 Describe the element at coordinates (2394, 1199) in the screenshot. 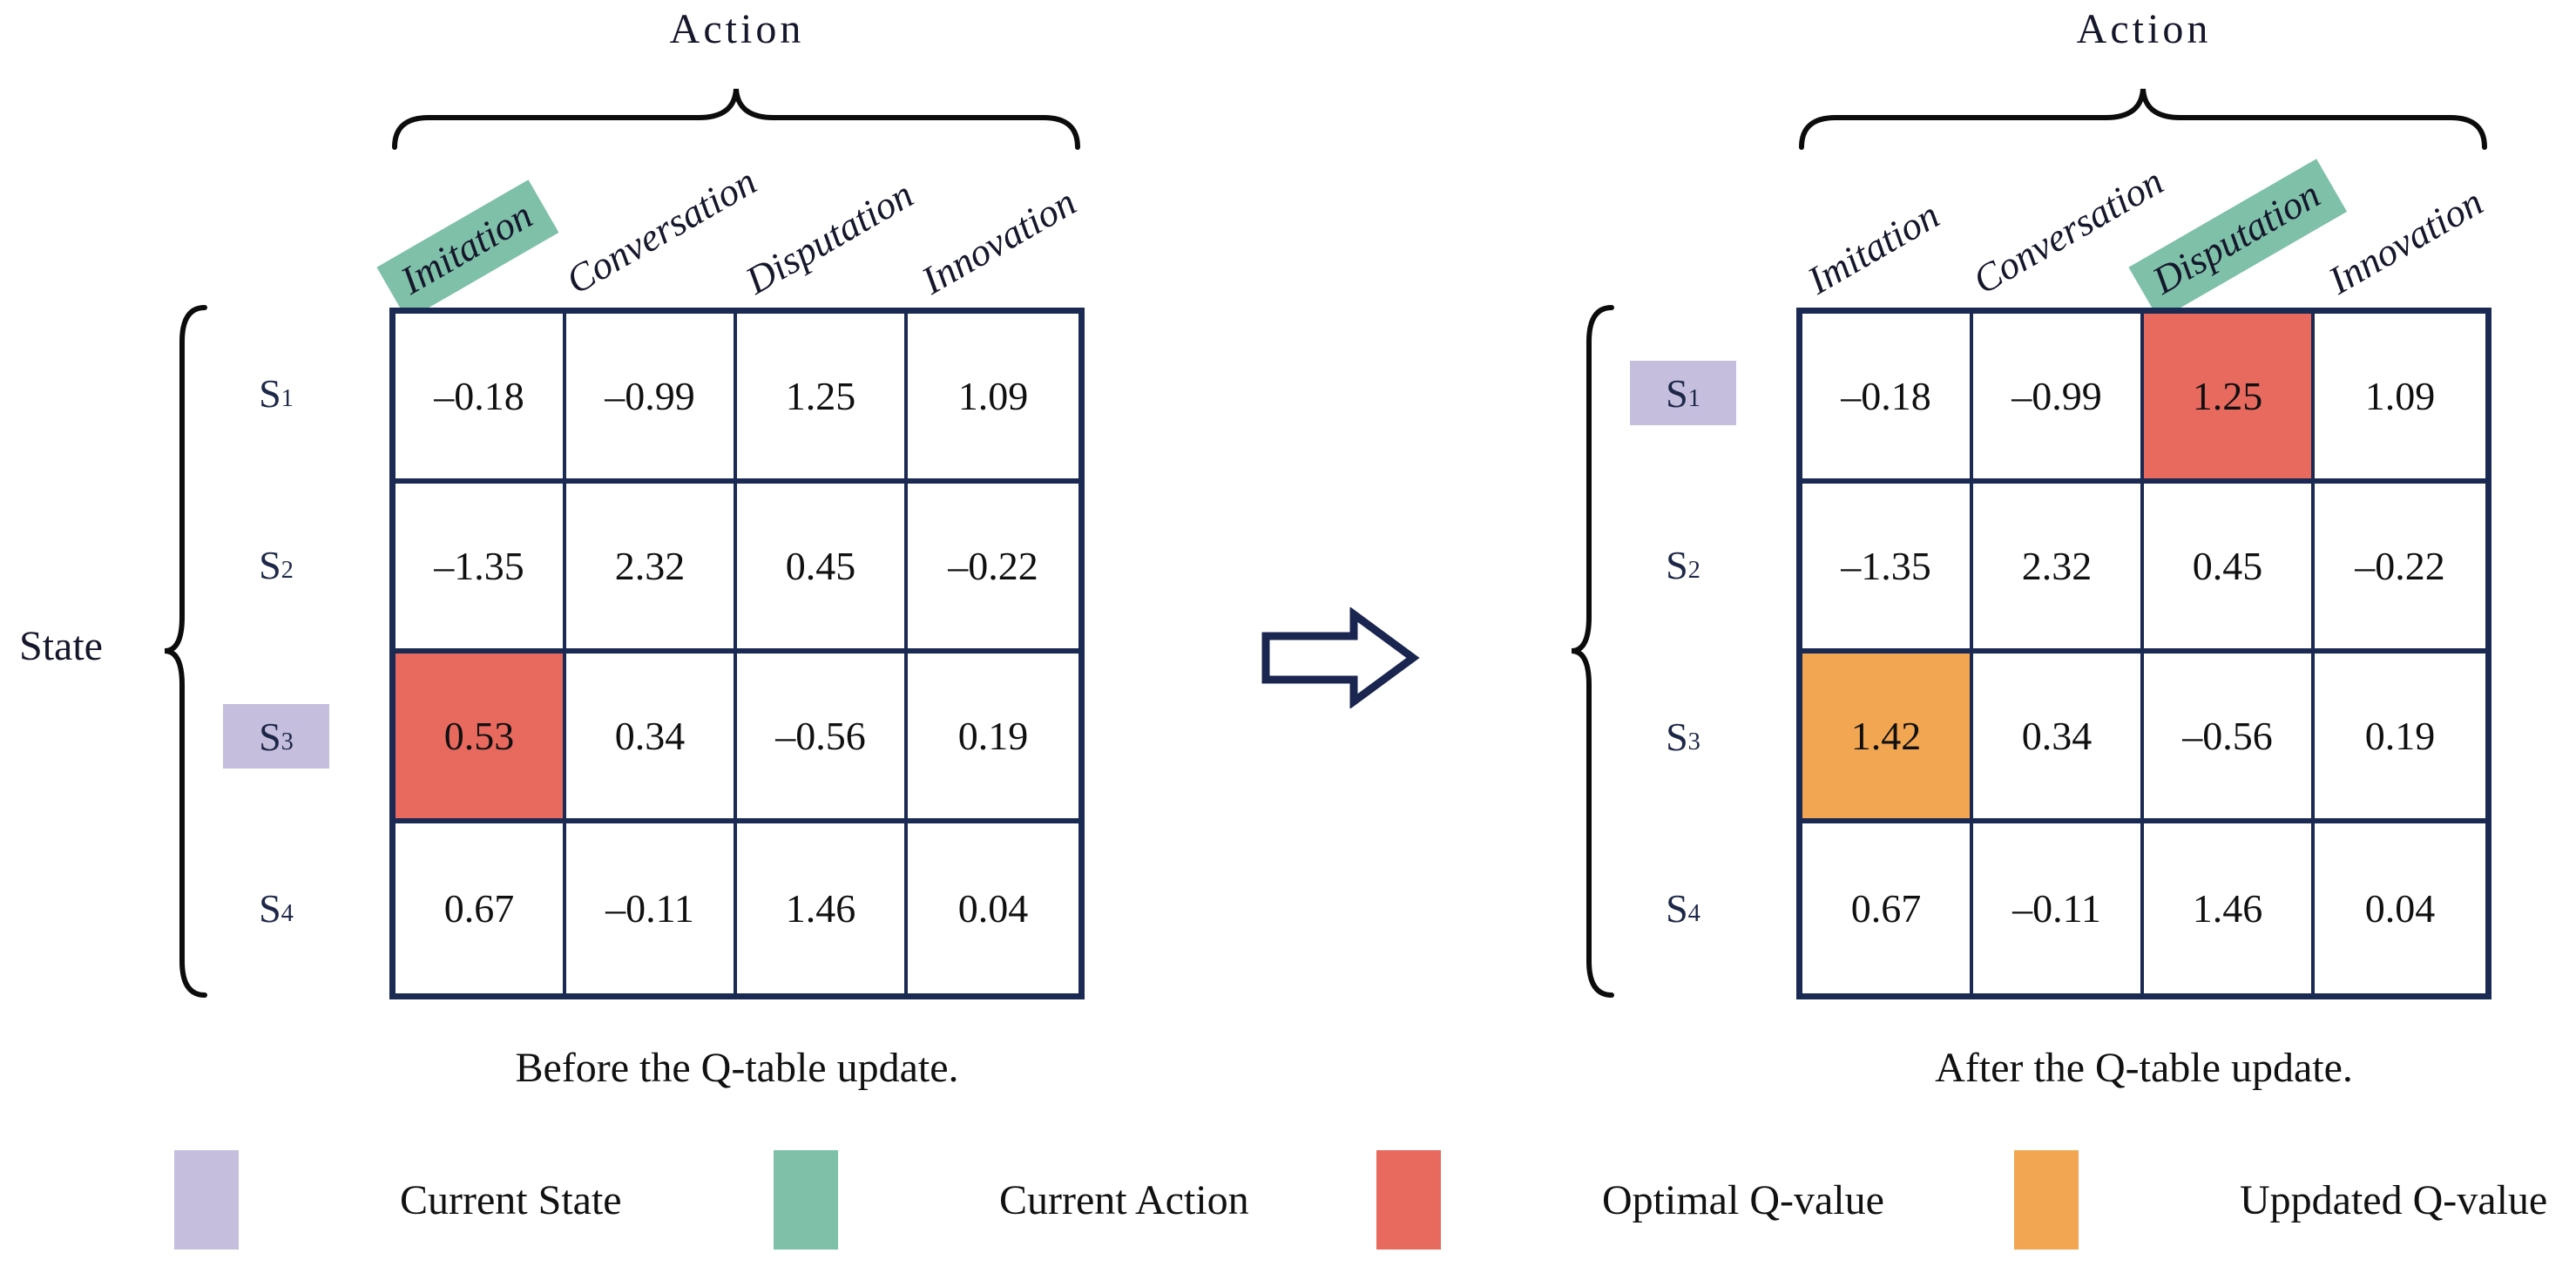

I see `legend-label: Uppdated Q-value` at that location.